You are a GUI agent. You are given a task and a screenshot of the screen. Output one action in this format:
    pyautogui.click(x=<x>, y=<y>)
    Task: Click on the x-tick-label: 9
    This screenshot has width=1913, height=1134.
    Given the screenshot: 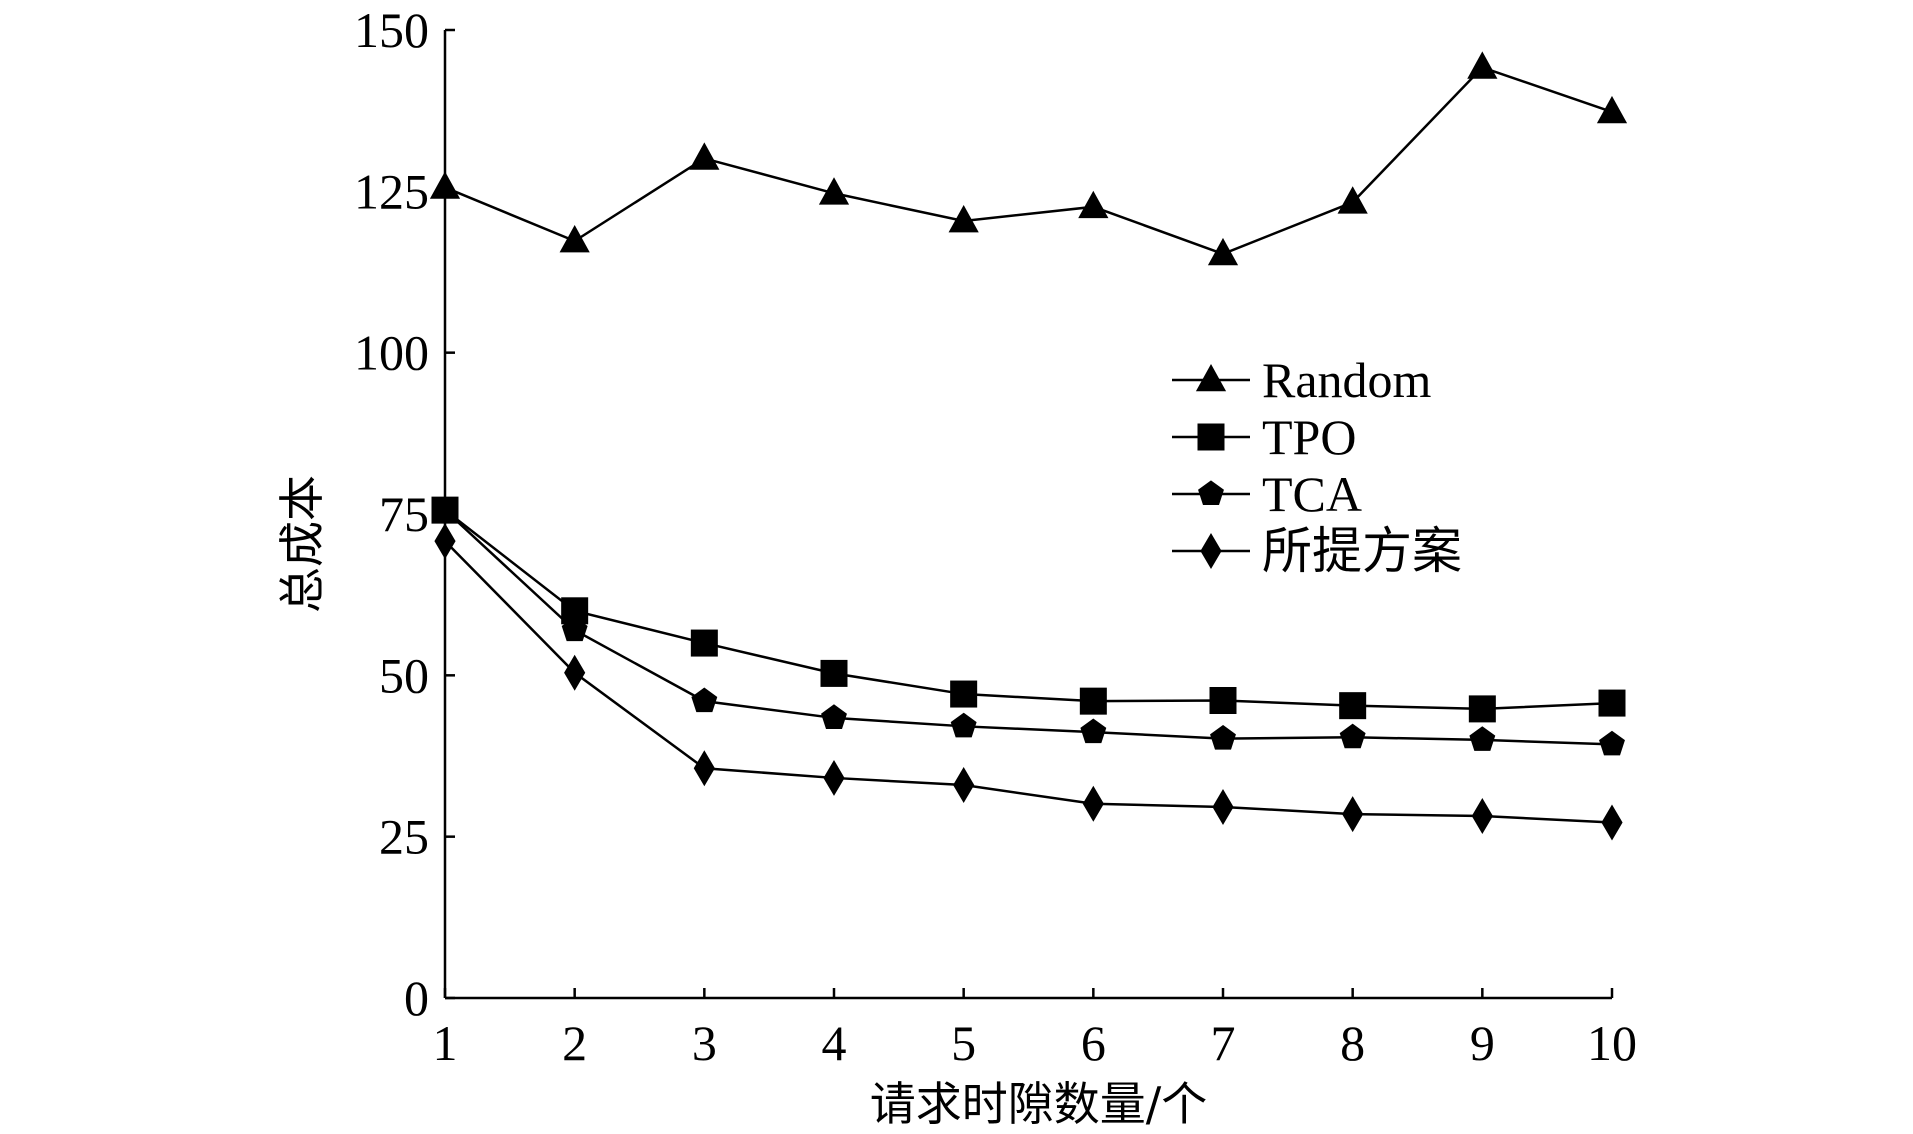 What is the action you would take?
    pyautogui.click(x=1482, y=1043)
    